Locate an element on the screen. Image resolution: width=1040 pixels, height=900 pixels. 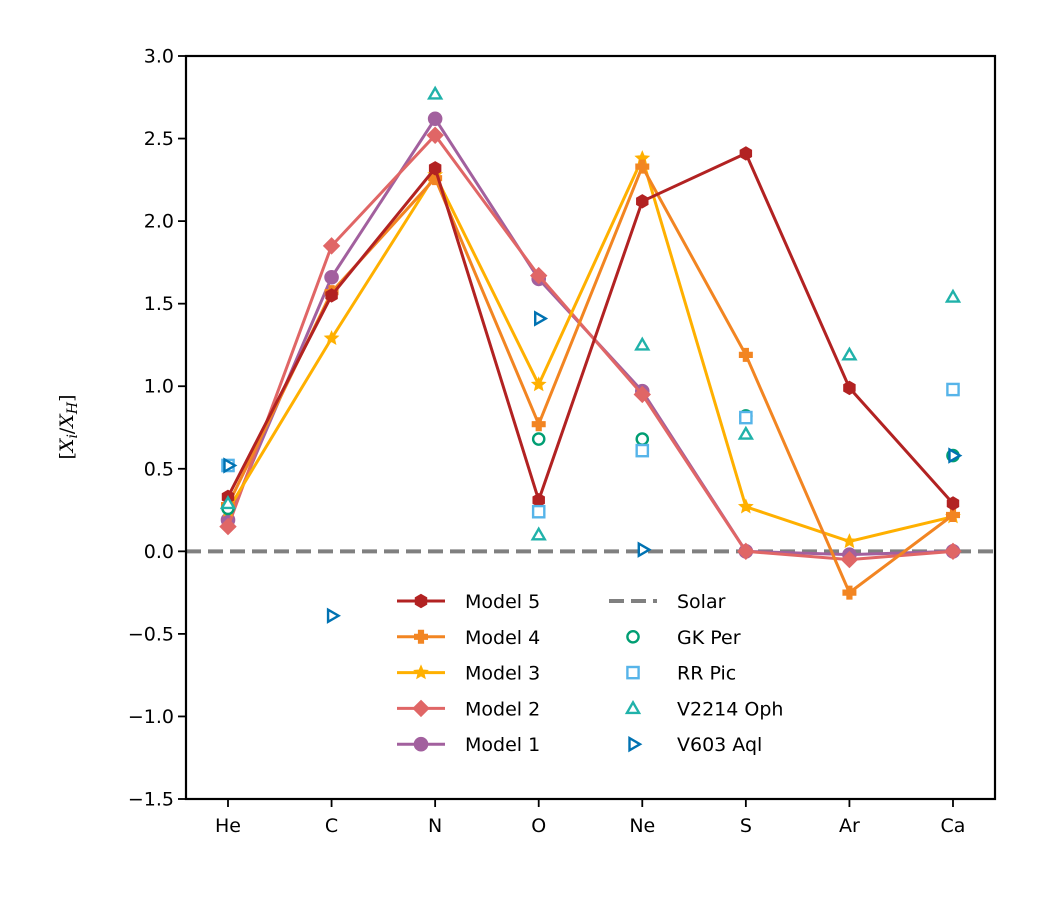
point-model-2-he is located at coordinates (228, 526).